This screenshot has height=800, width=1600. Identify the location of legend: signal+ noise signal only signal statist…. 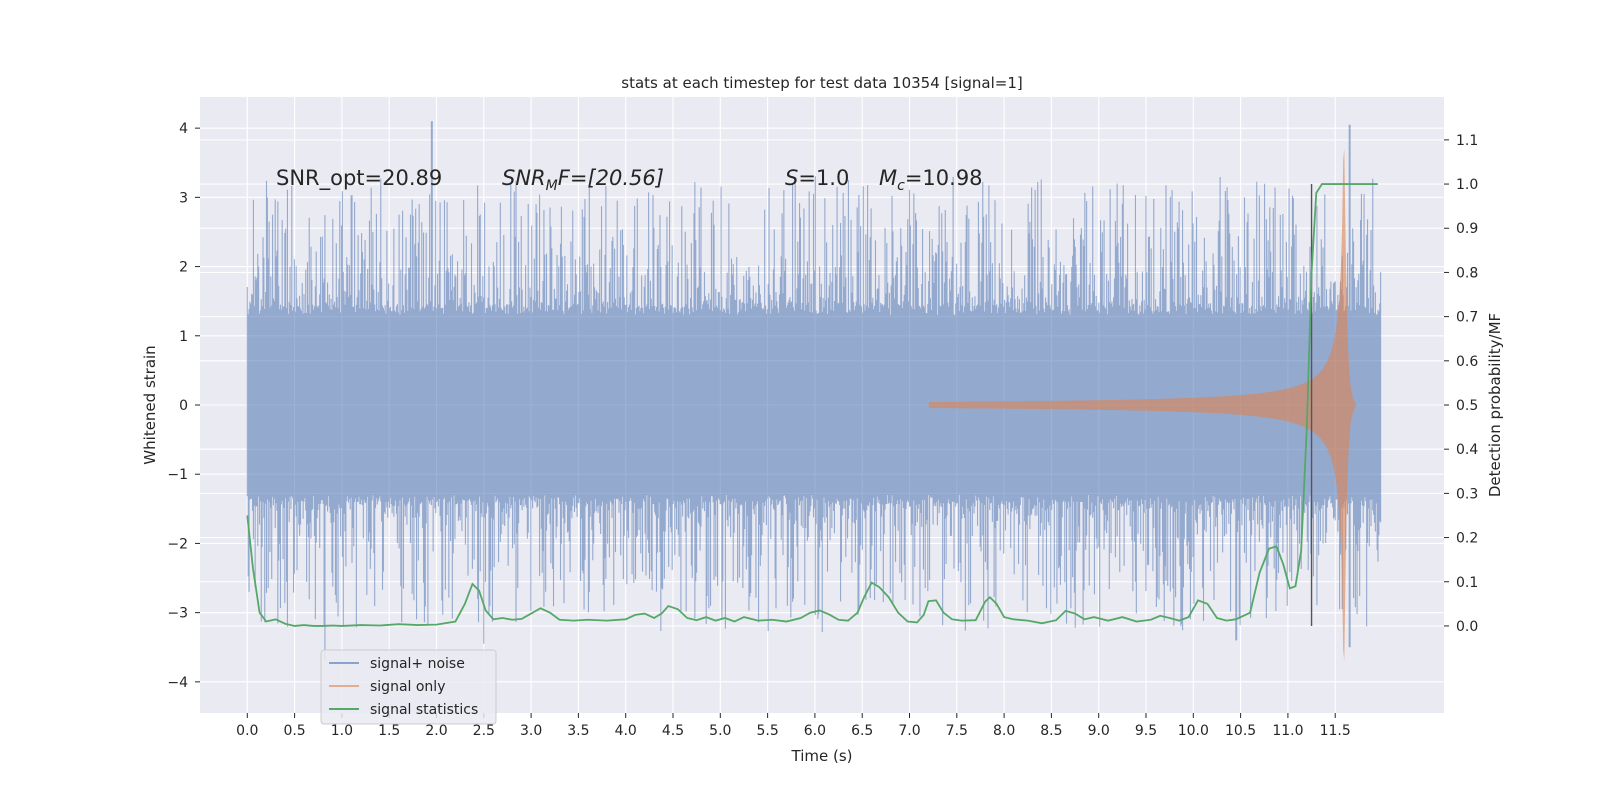
(408, 687).